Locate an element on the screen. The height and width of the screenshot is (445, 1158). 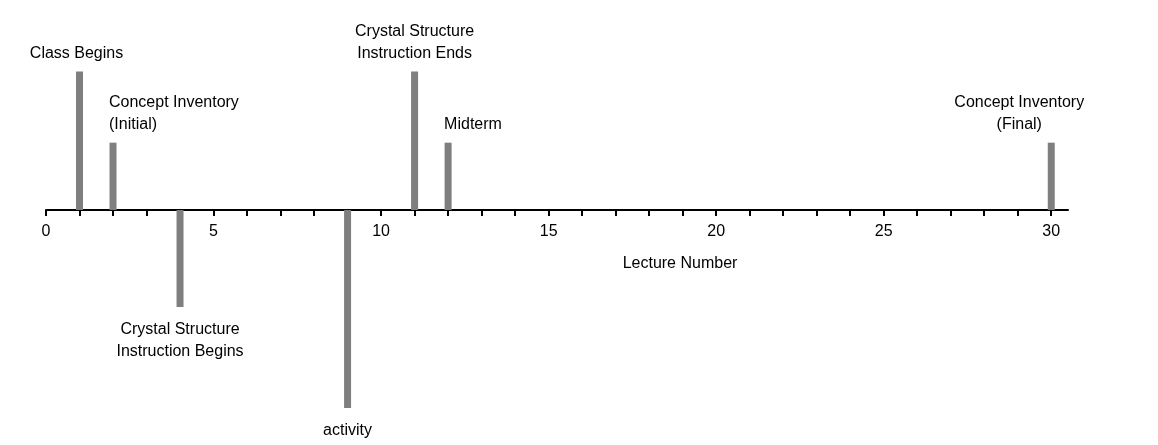
x-tick-label: 25 is located at coordinates (883, 230).